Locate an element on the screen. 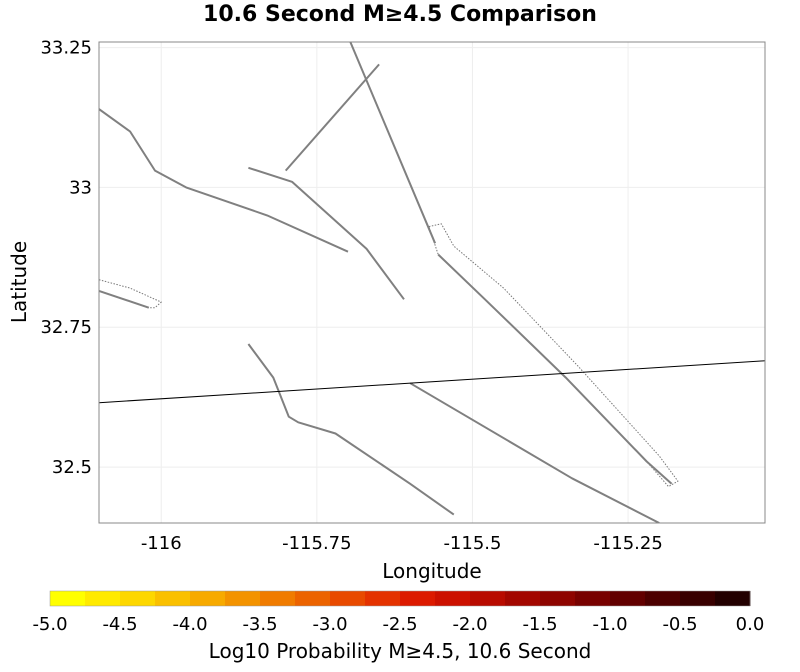  x-tick-label: -116 is located at coordinates (161, 543).